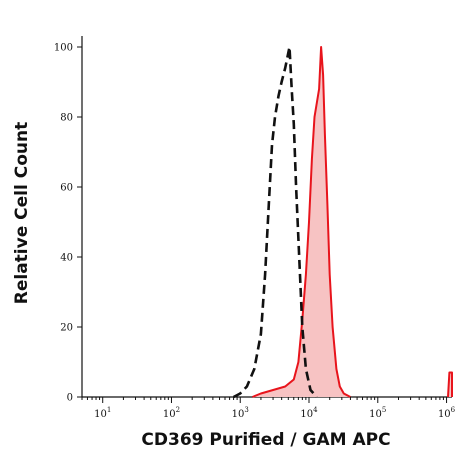  What do you see at coordinates (22, 213) in the screenshot?
I see `y-axis-label: Relative Cell Count` at bounding box center [22, 213].